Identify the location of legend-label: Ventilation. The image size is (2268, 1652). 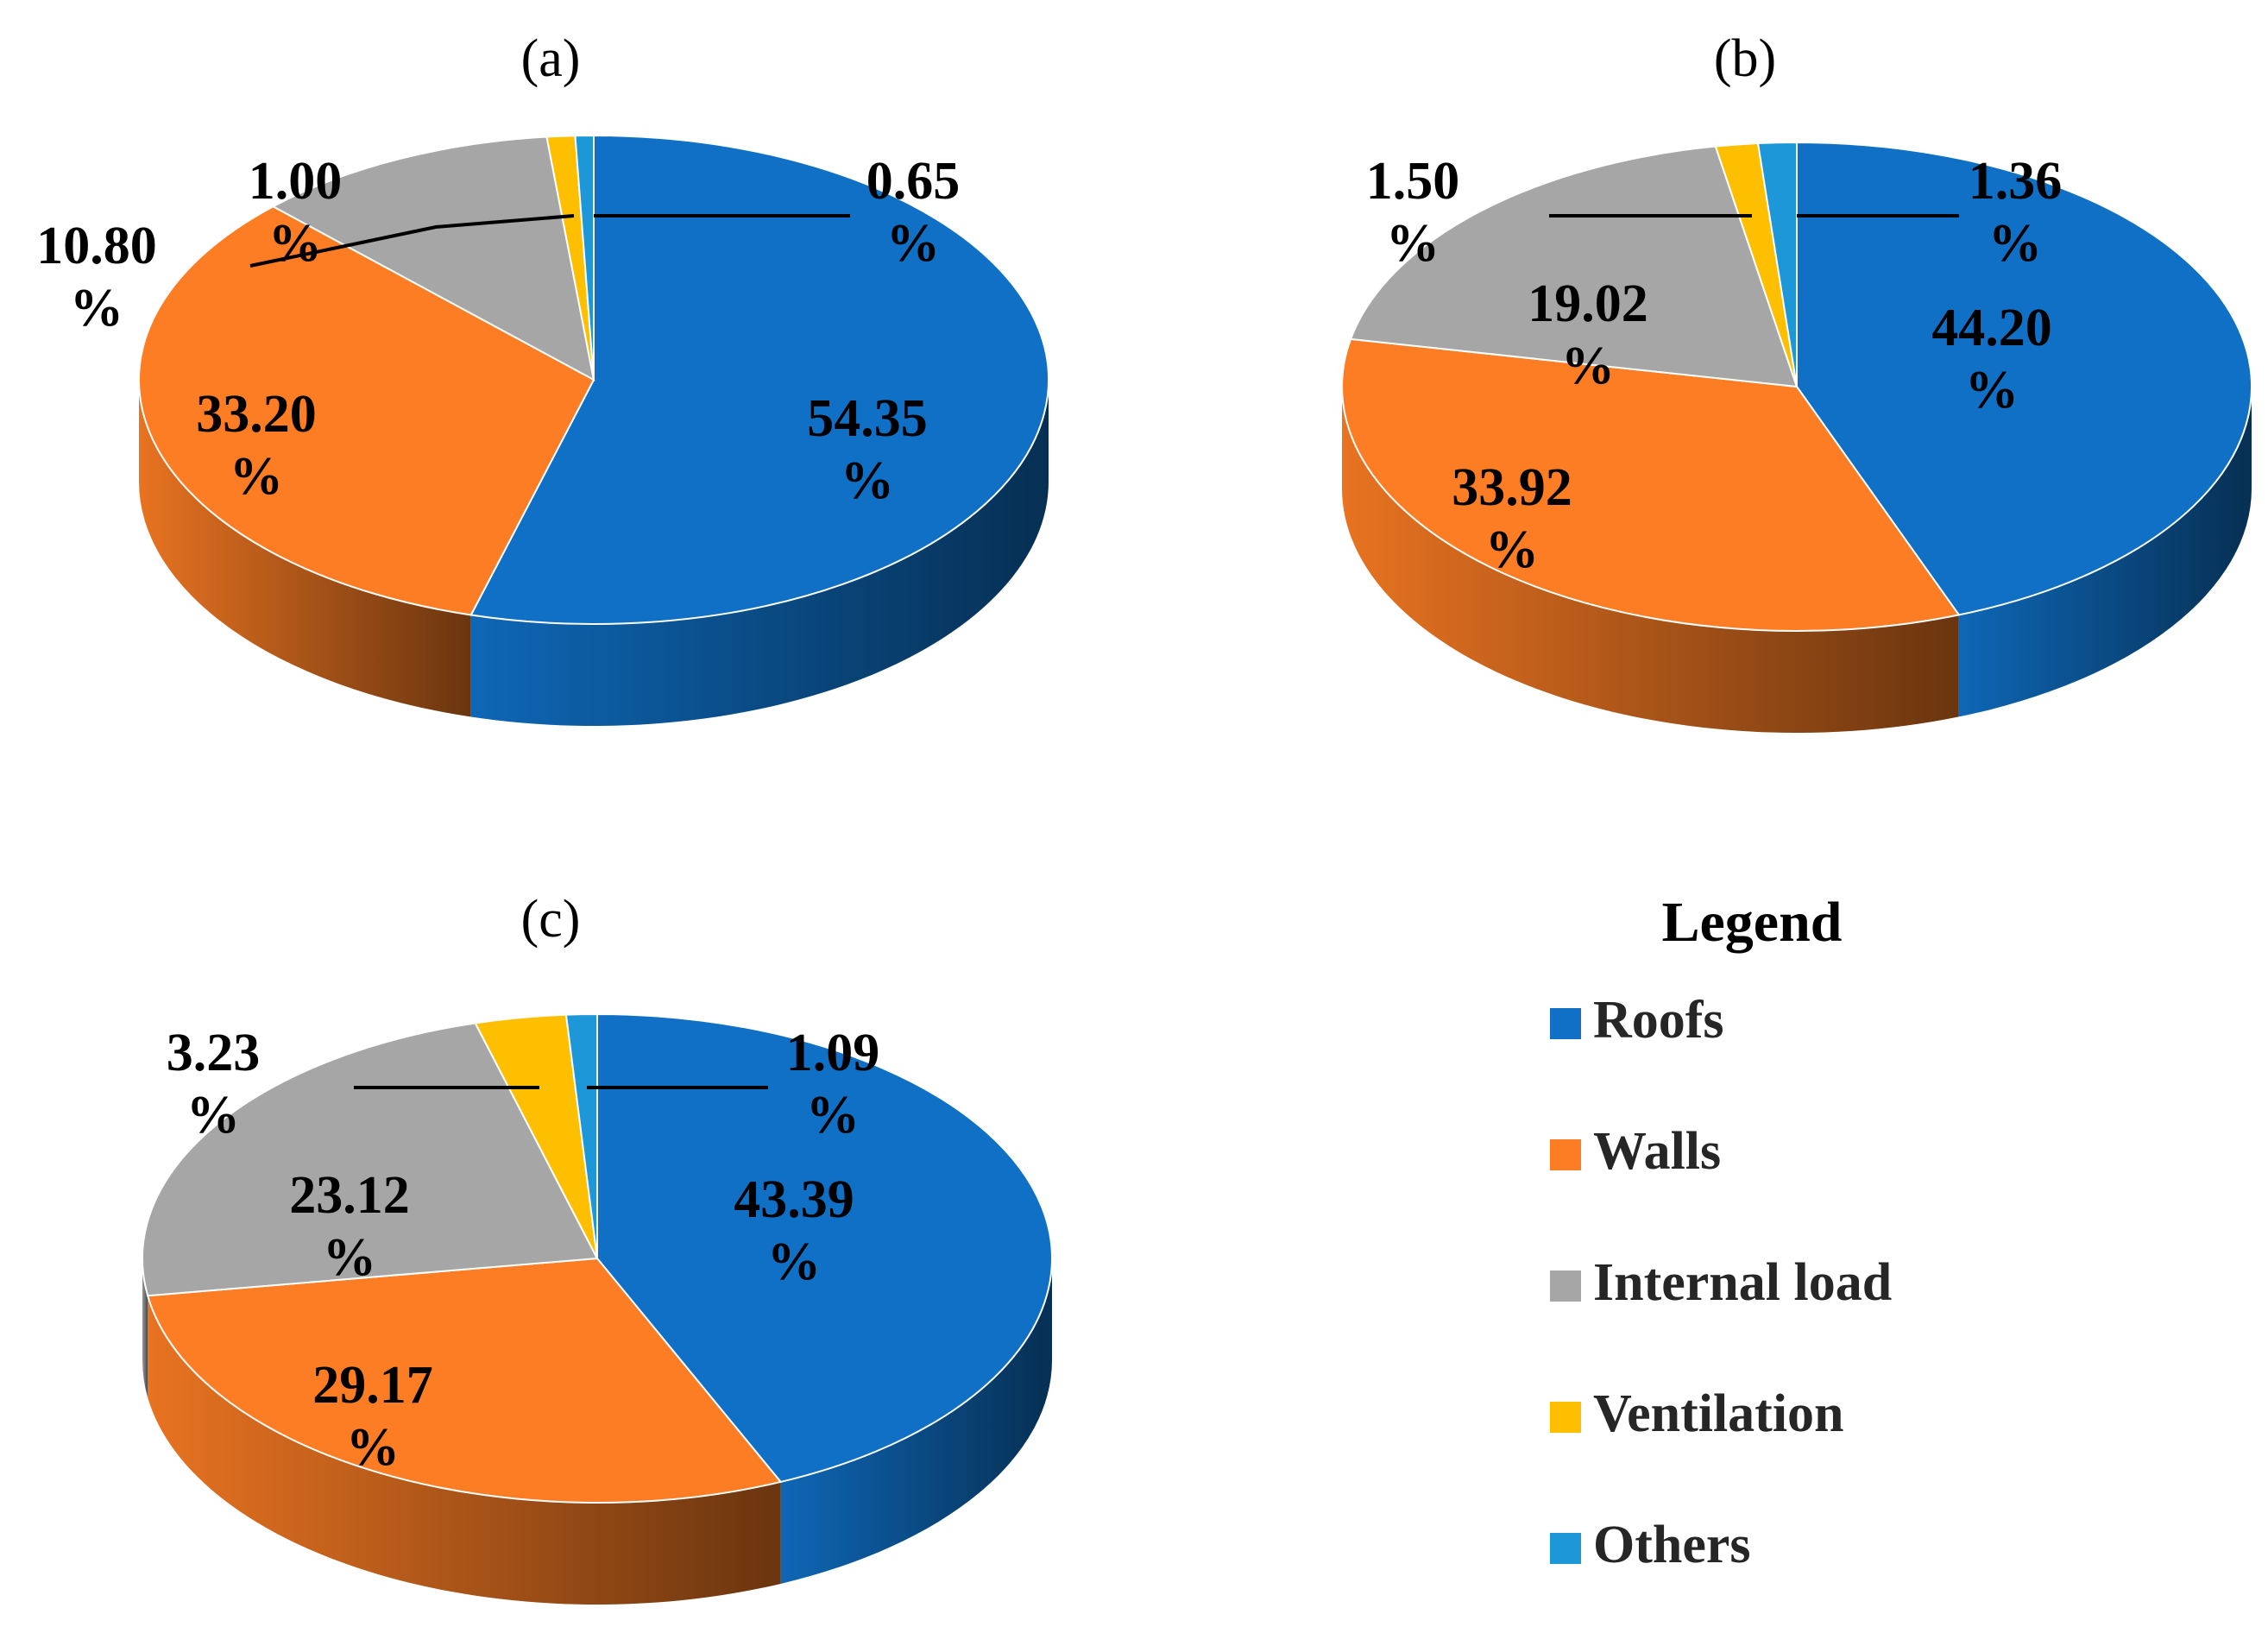
(1719, 1413).